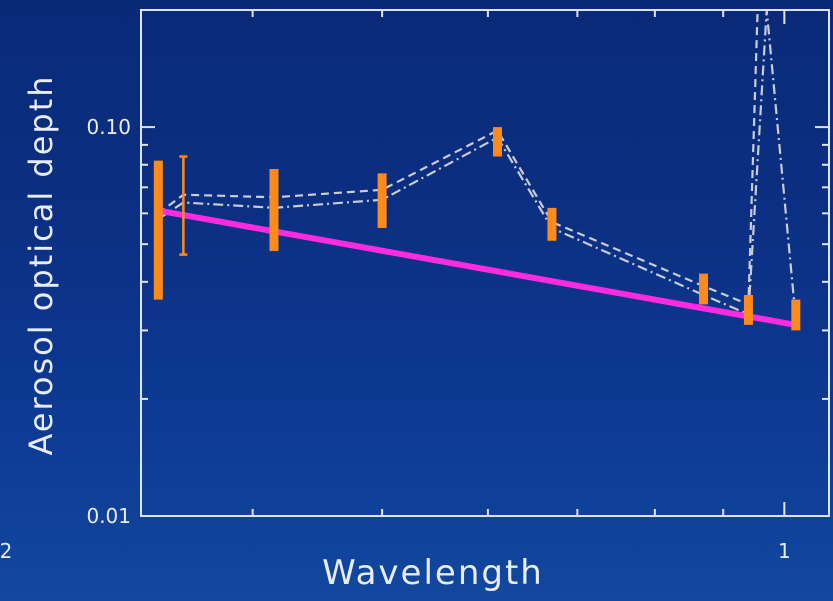 Image resolution: width=833 pixels, height=601 pixels. Describe the element at coordinates (433, 573) in the screenshot. I see `x-axis-title: Wavelength` at that location.